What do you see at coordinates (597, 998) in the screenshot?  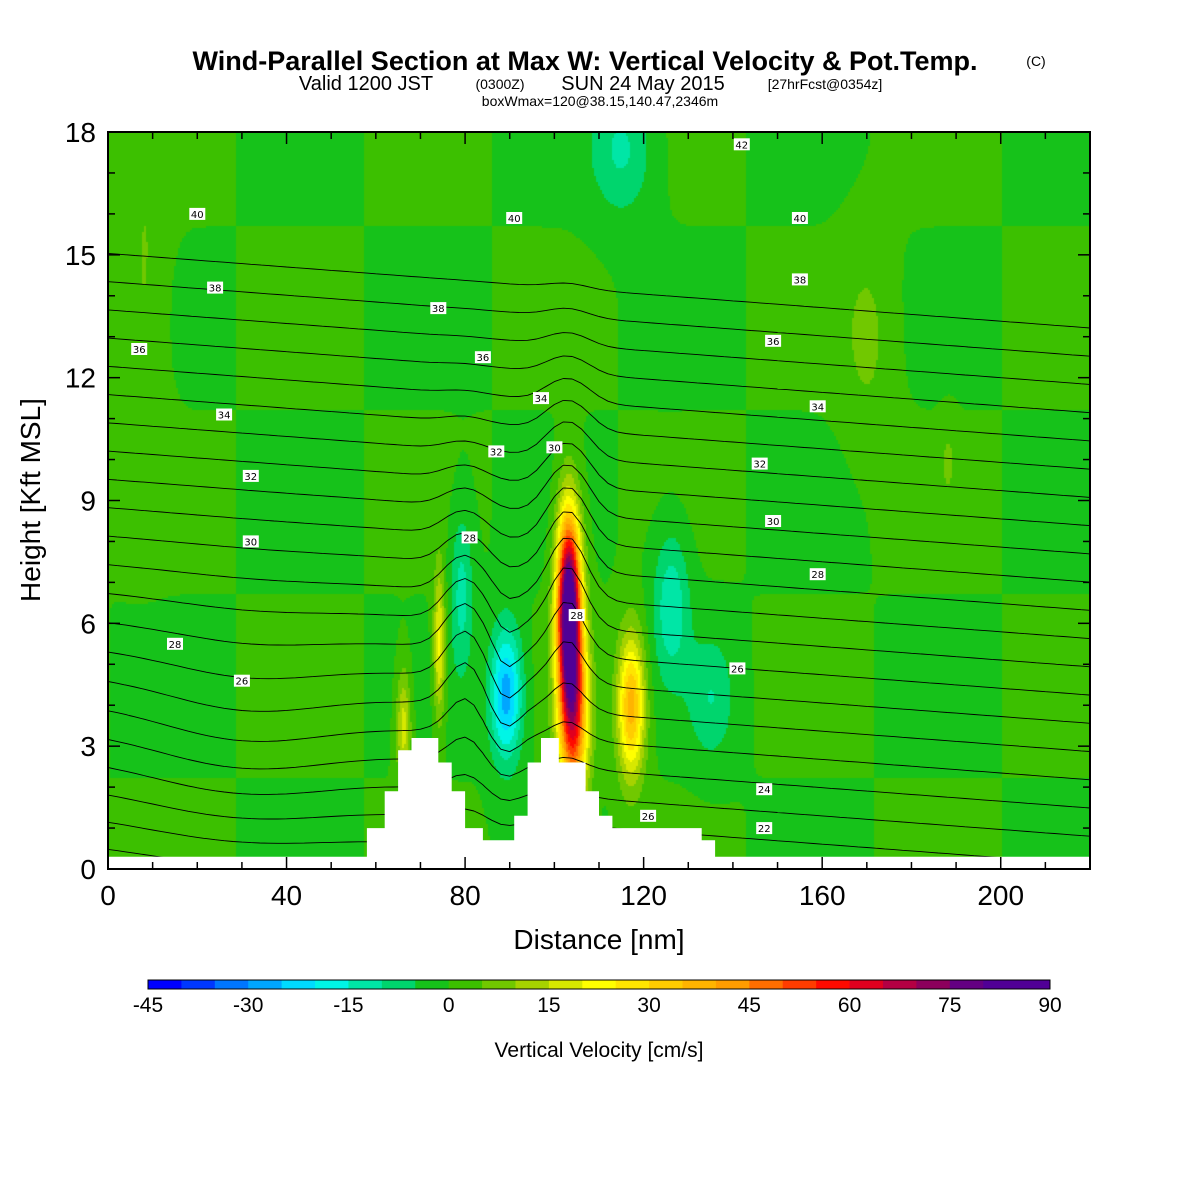 I see `colorbar: -45 -30 -15 0 15 30 45 60 75 90` at bounding box center [597, 998].